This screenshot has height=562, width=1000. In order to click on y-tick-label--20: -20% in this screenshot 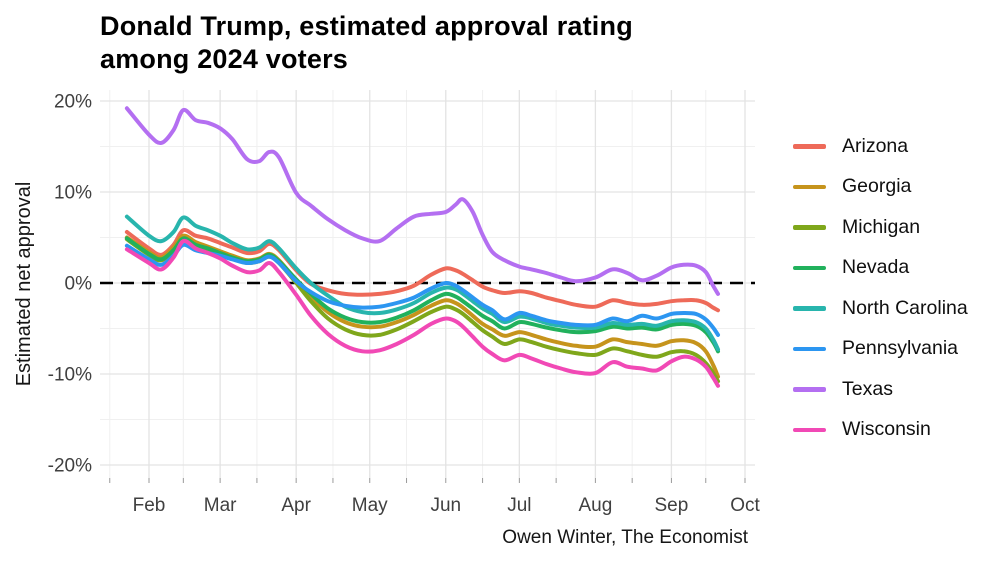, I will do `click(70, 466)`.